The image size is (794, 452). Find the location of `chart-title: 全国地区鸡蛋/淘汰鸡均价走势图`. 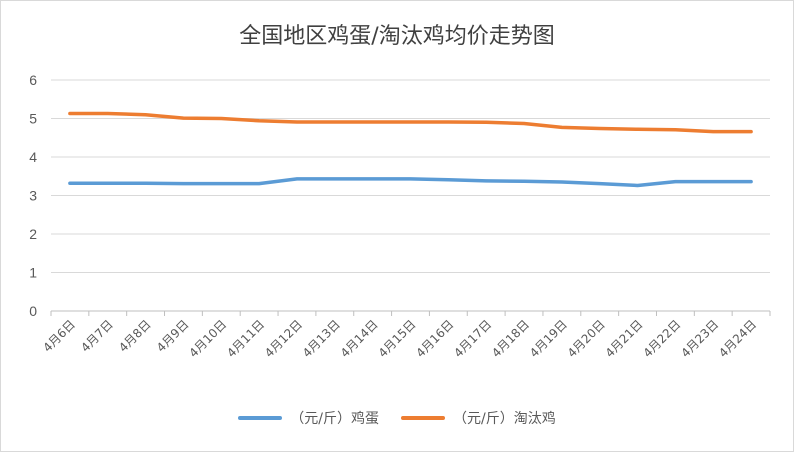

chart-title: 全国地区鸡蛋/淘汰鸡均价走势图 is located at coordinates (397, 36).